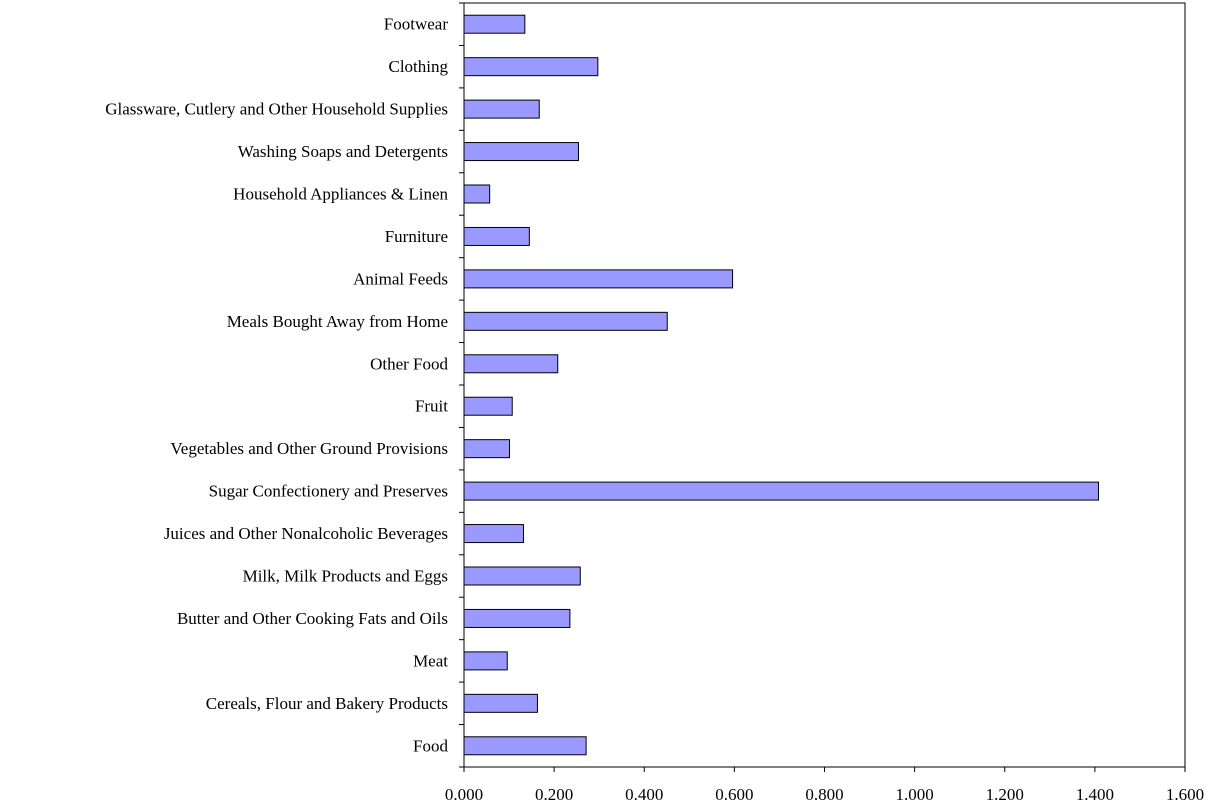  Describe the element at coordinates (327, 703) in the screenshot. I see `category-label: Cereals, Flour and Bakery Products` at that location.